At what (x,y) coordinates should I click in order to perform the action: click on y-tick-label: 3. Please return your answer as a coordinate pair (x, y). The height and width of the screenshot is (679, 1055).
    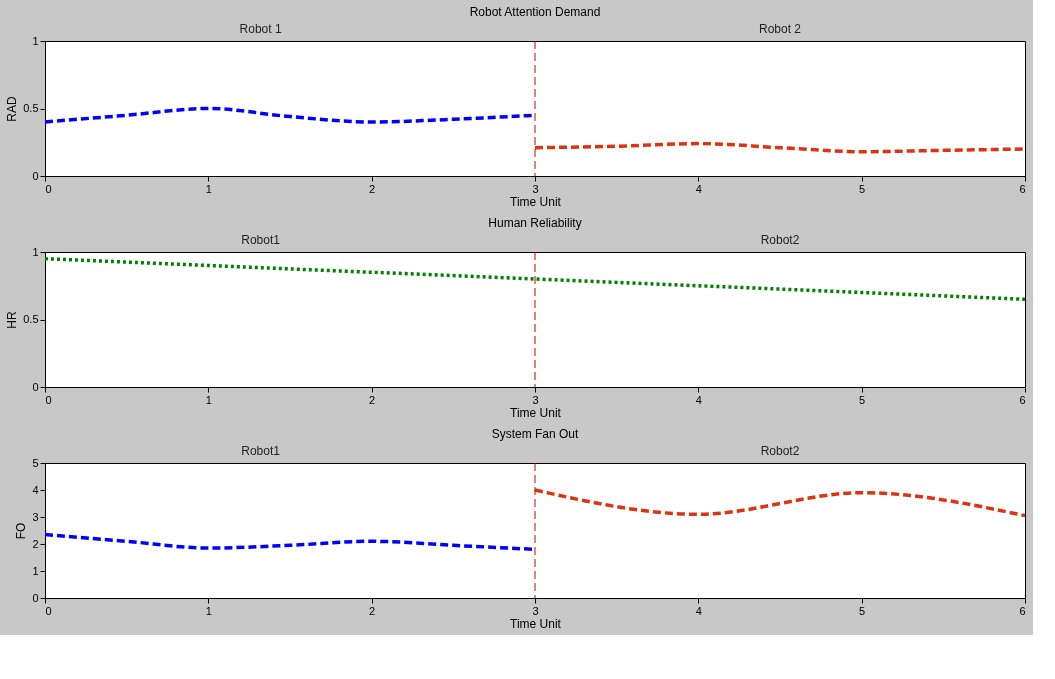
    Looking at the image, I should click on (35, 516).